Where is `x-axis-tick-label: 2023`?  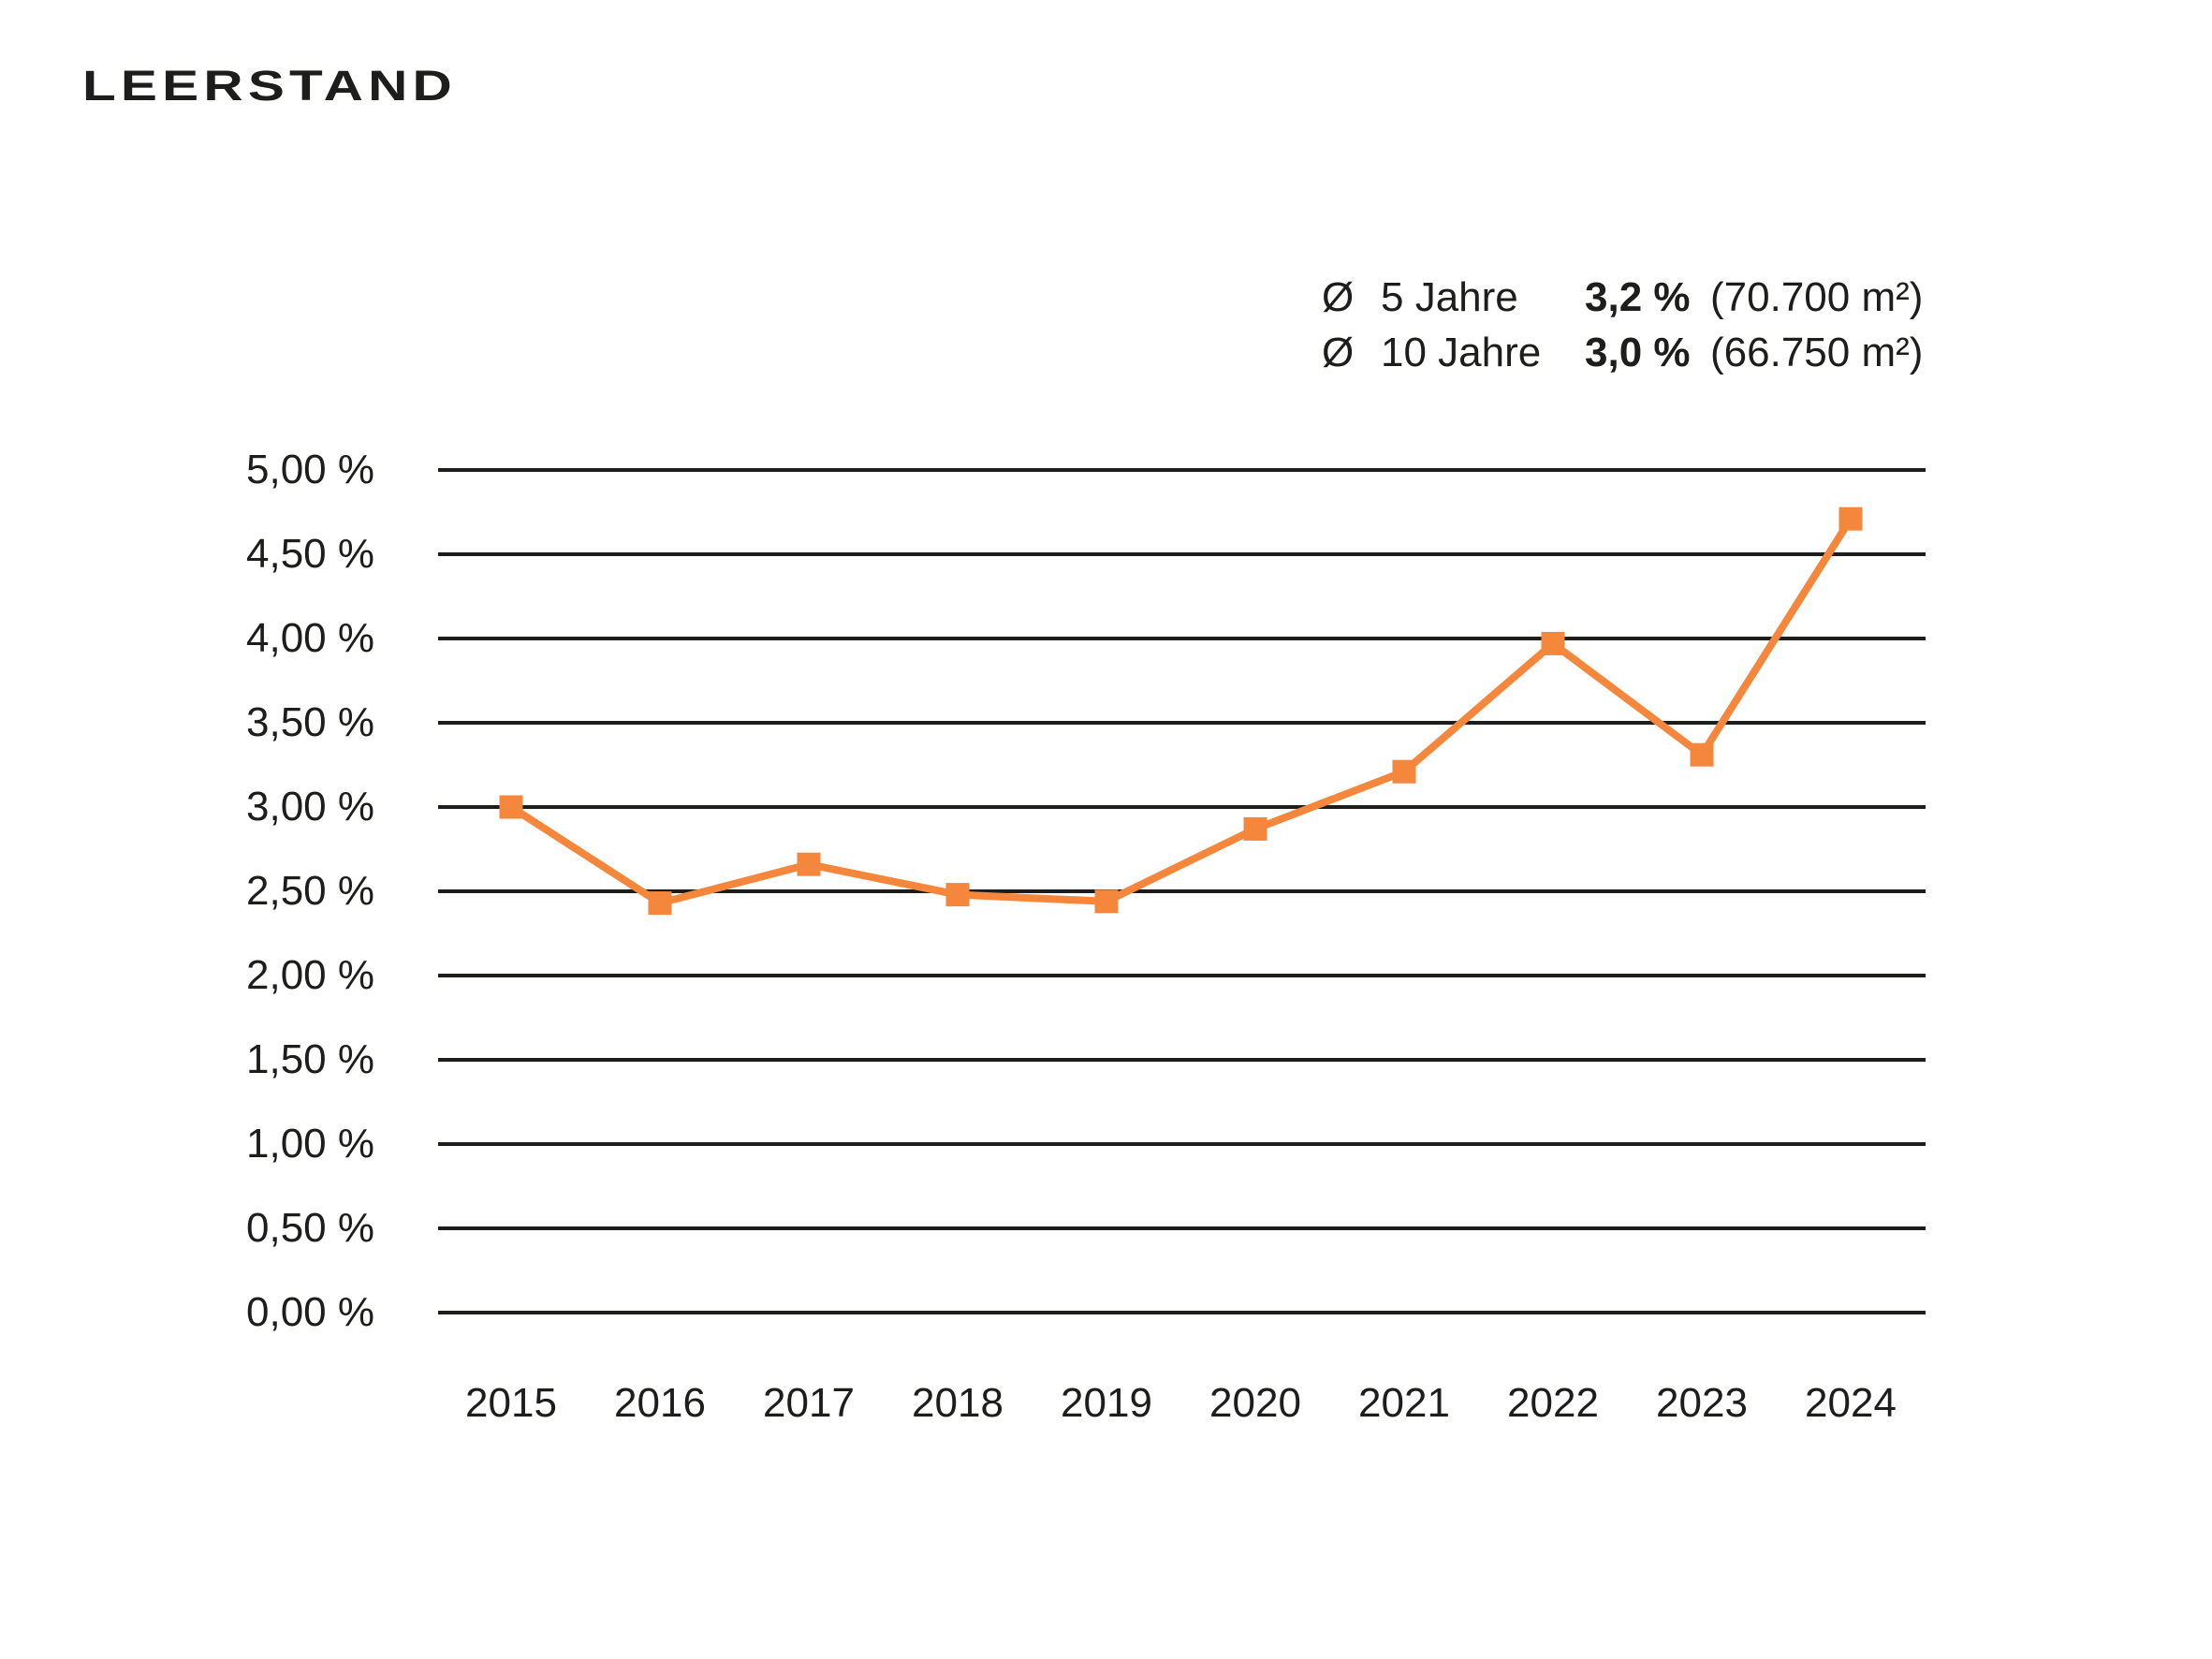
x-axis-tick-label: 2023 is located at coordinates (1702, 1403).